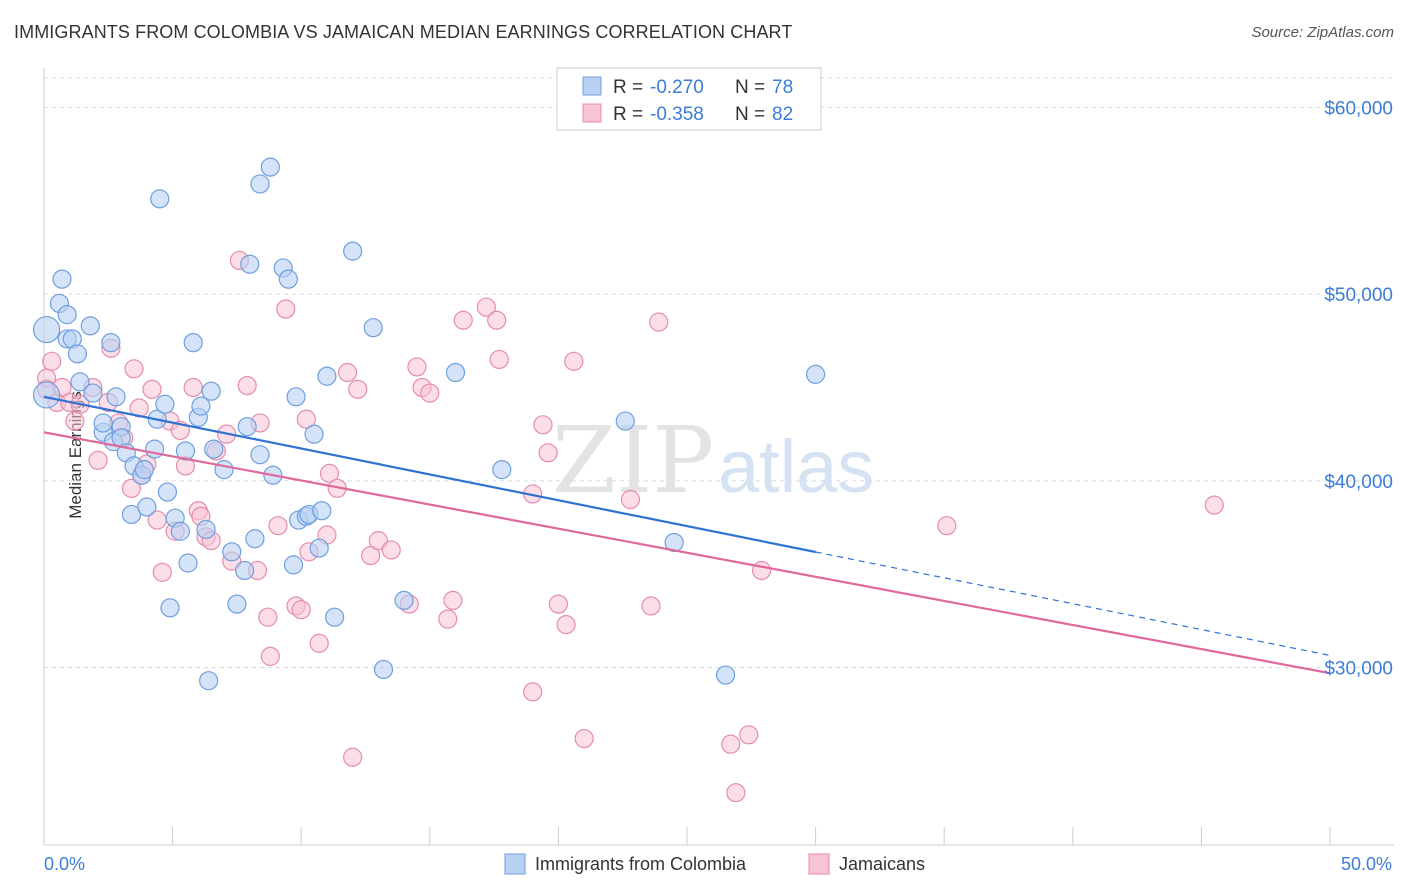 The height and width of the screenshot is (892, 1406). I want to click on x-tick-label: 50.0%, so click(1366, 864).